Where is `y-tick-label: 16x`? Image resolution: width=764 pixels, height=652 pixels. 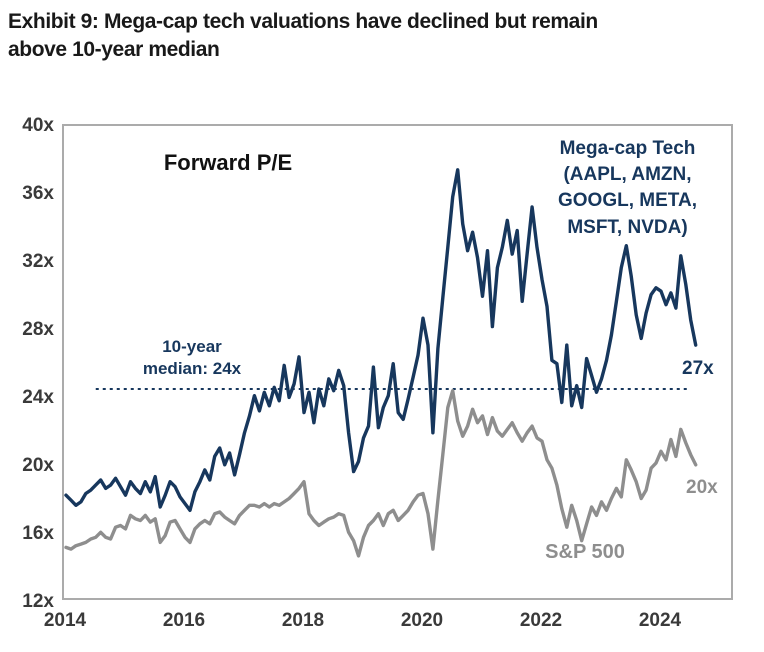
y-tick-label: 16x is located at coordinates (38, 533).